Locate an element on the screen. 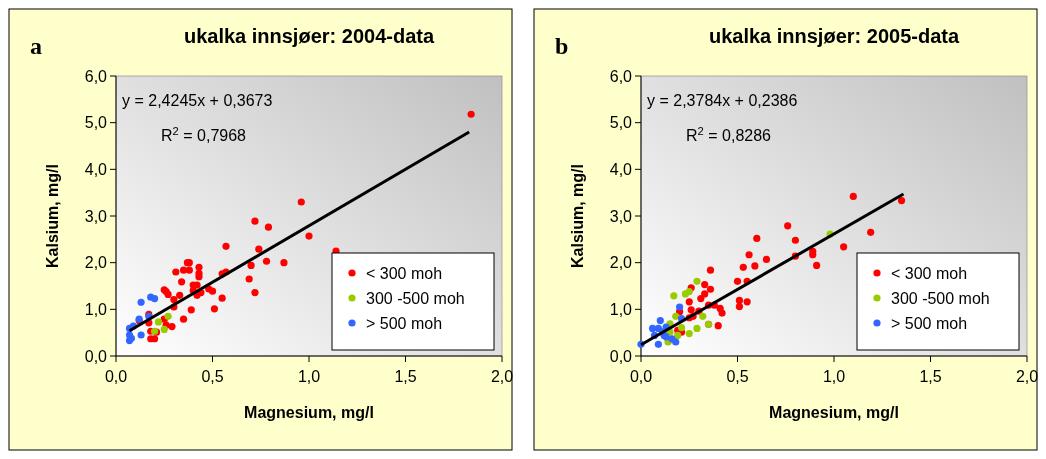 Image resolution: width=1046 pixels, height=459 pixels. text: b is located at coordinates (562, 46).